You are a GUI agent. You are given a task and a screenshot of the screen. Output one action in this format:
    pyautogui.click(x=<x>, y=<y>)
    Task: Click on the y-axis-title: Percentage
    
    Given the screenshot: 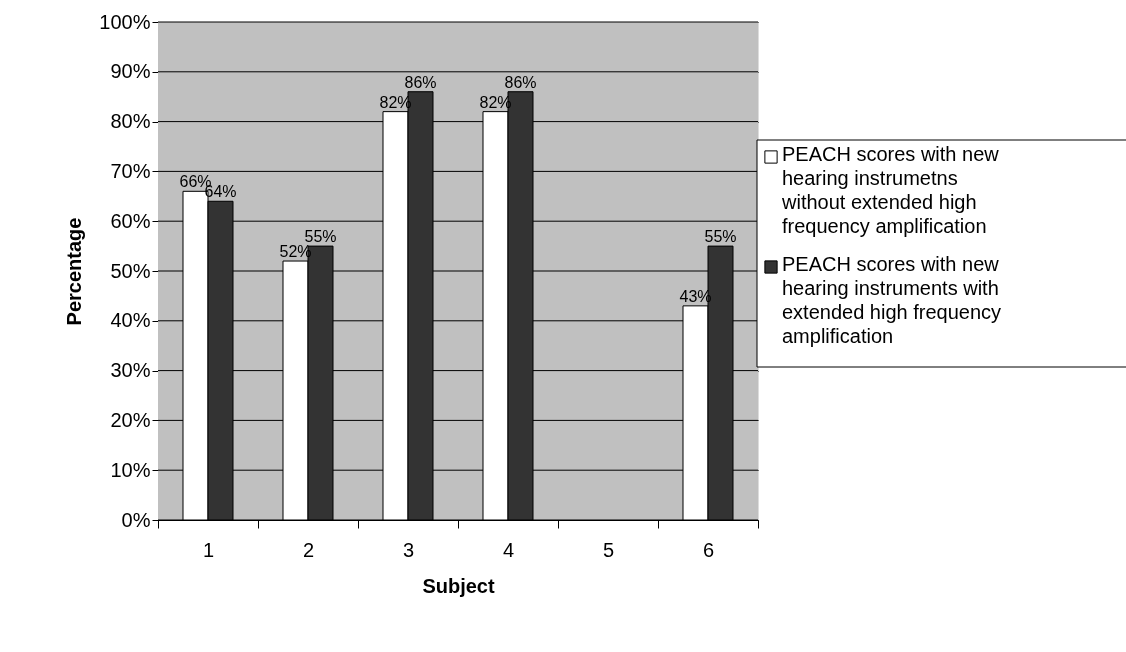 What is the action you would take?
    pyautogui.click(x=74, y=271)
    